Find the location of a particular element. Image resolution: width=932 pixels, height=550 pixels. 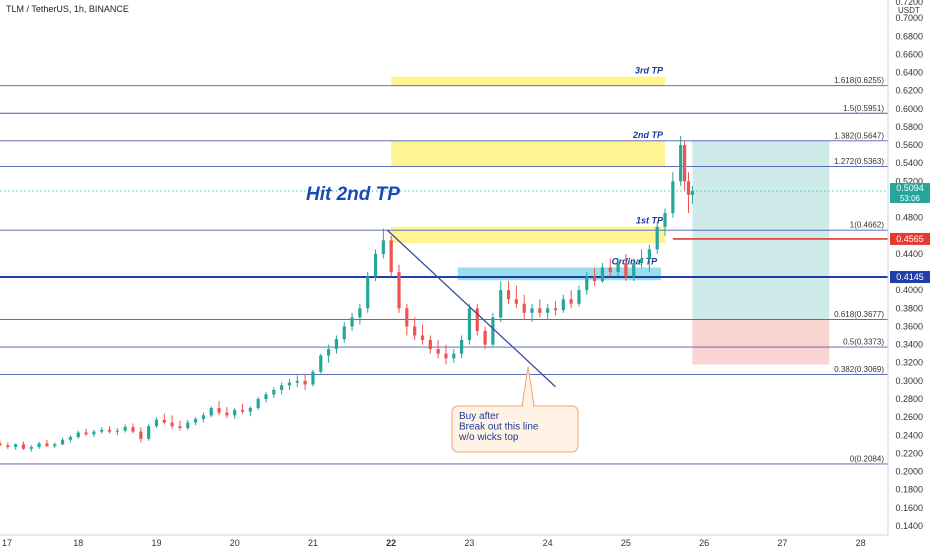

x-tick-label: 24 is located at coordinates (548, 543).